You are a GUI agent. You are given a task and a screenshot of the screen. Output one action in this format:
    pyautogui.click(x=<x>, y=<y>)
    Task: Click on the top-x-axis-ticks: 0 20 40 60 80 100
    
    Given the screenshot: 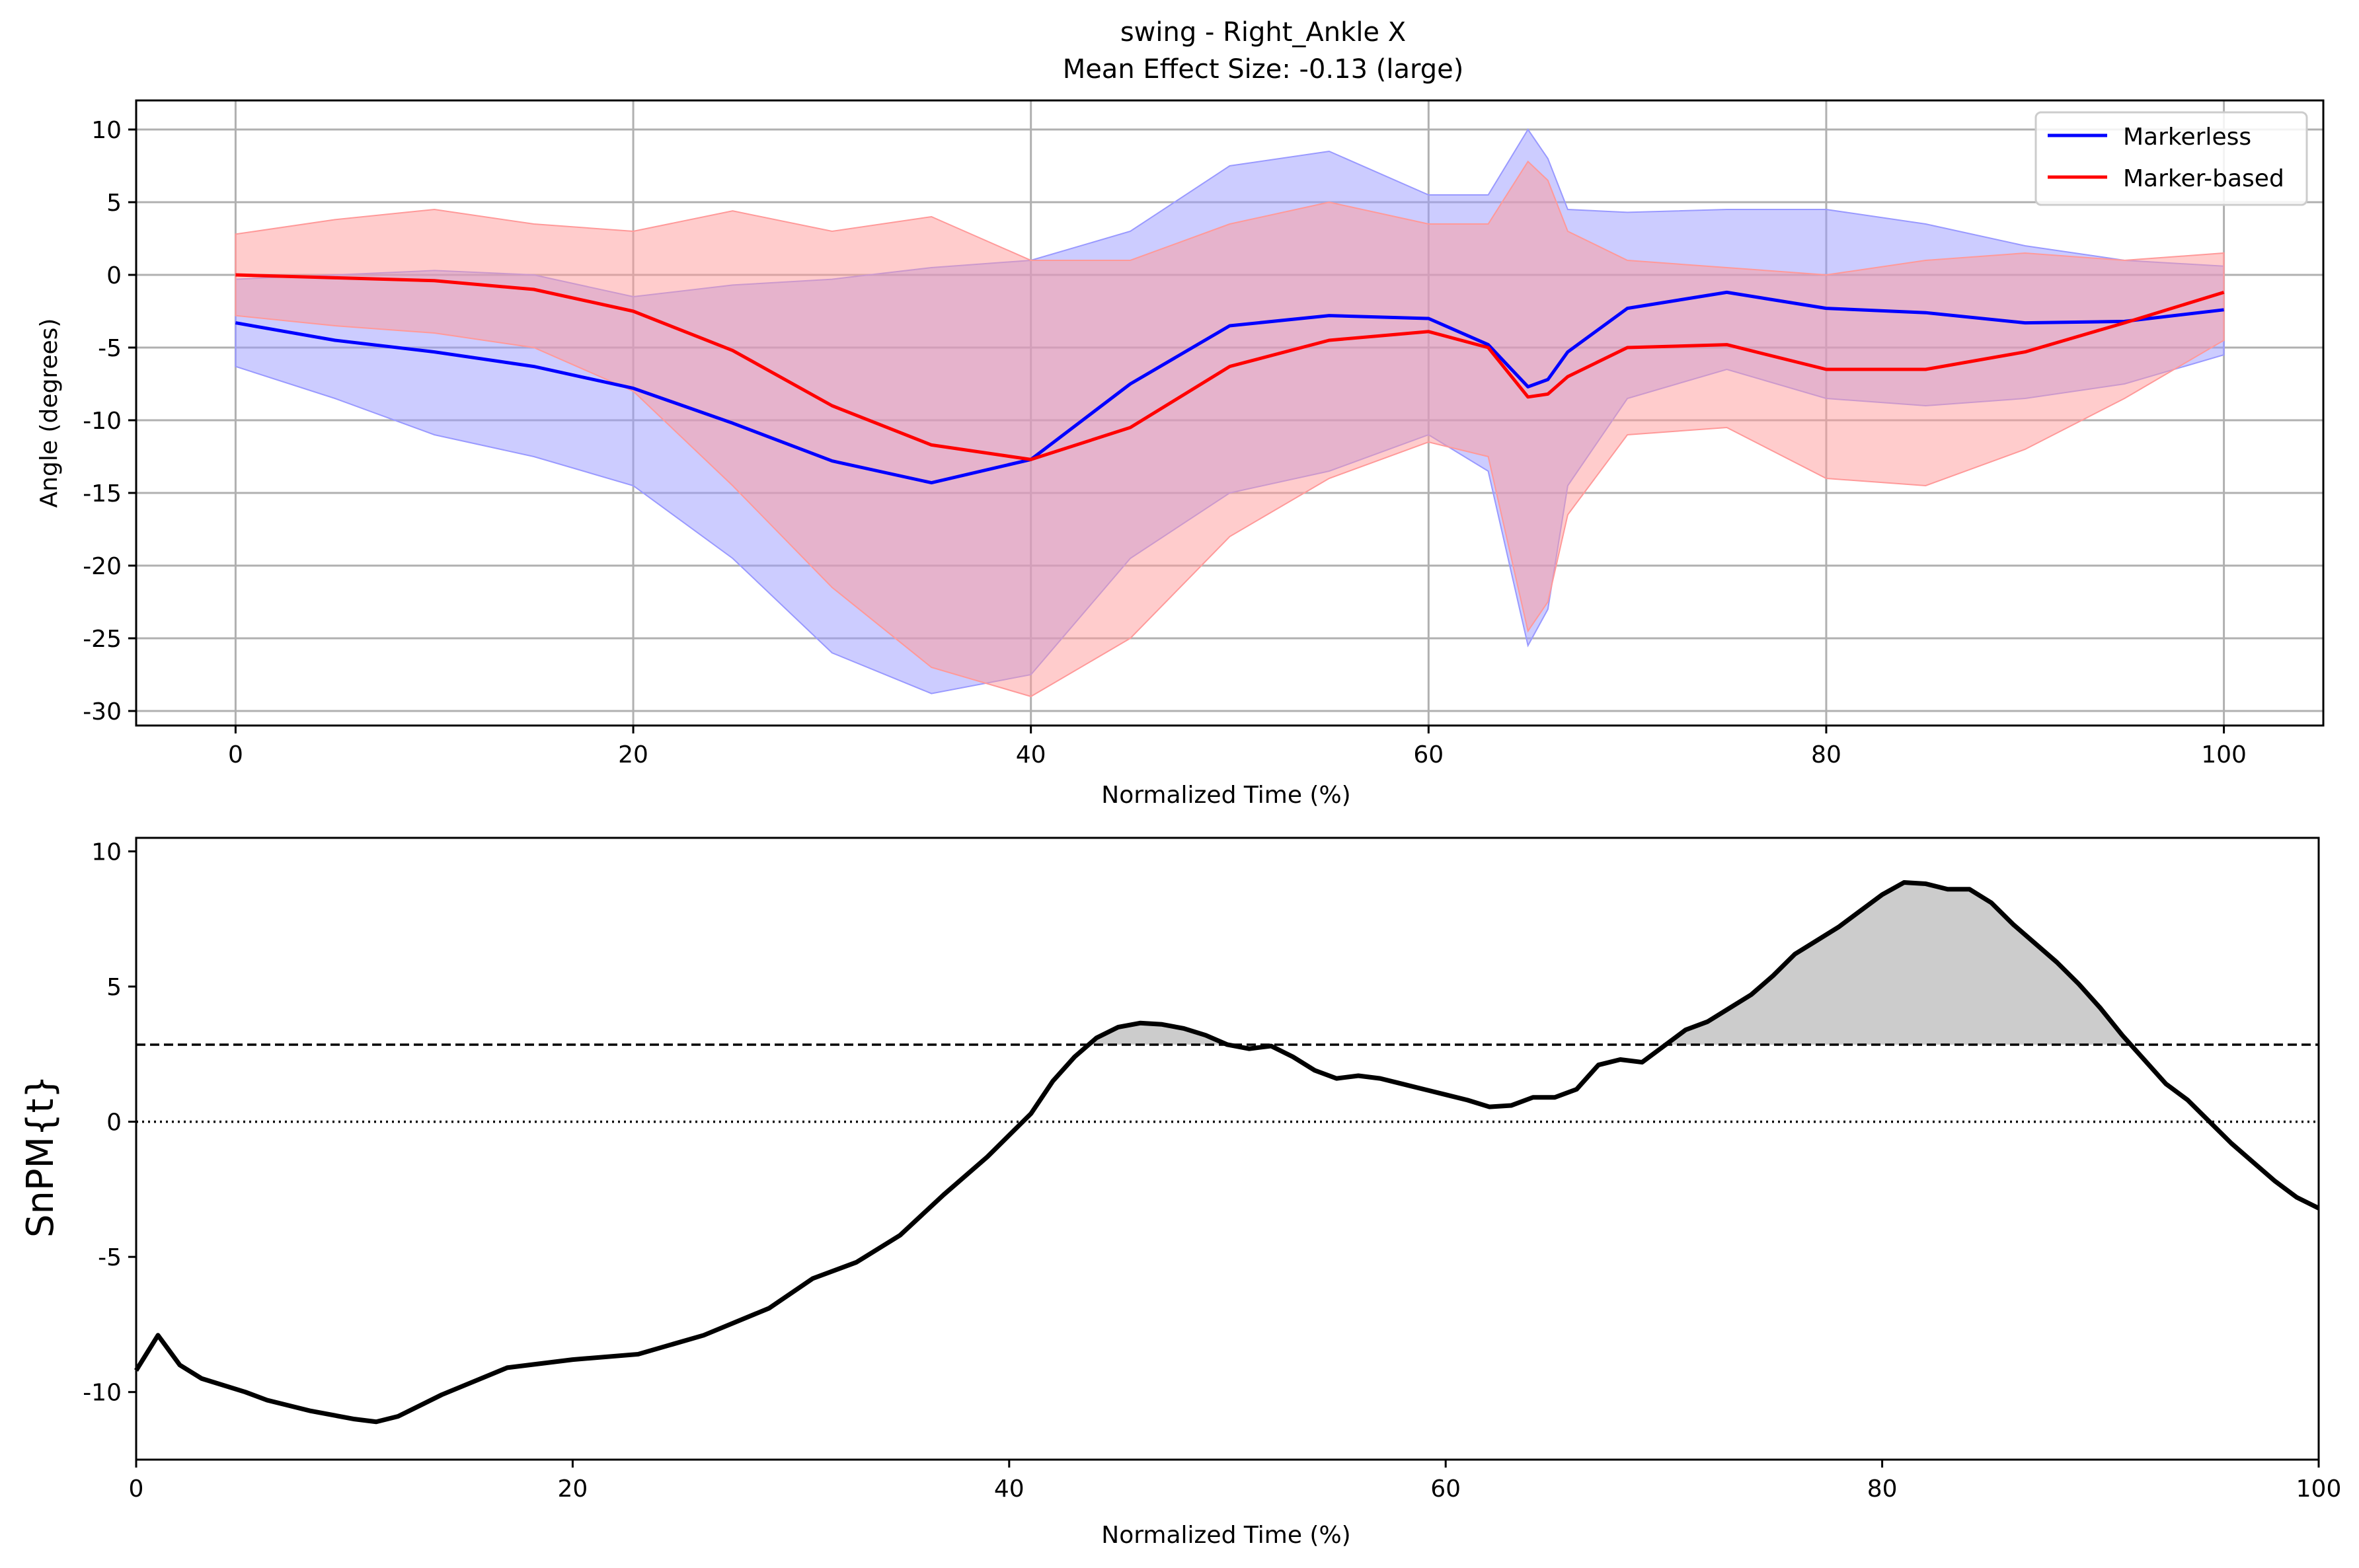 What is the action you would take?
    pyautogui.click(x=1237, y=747)
    